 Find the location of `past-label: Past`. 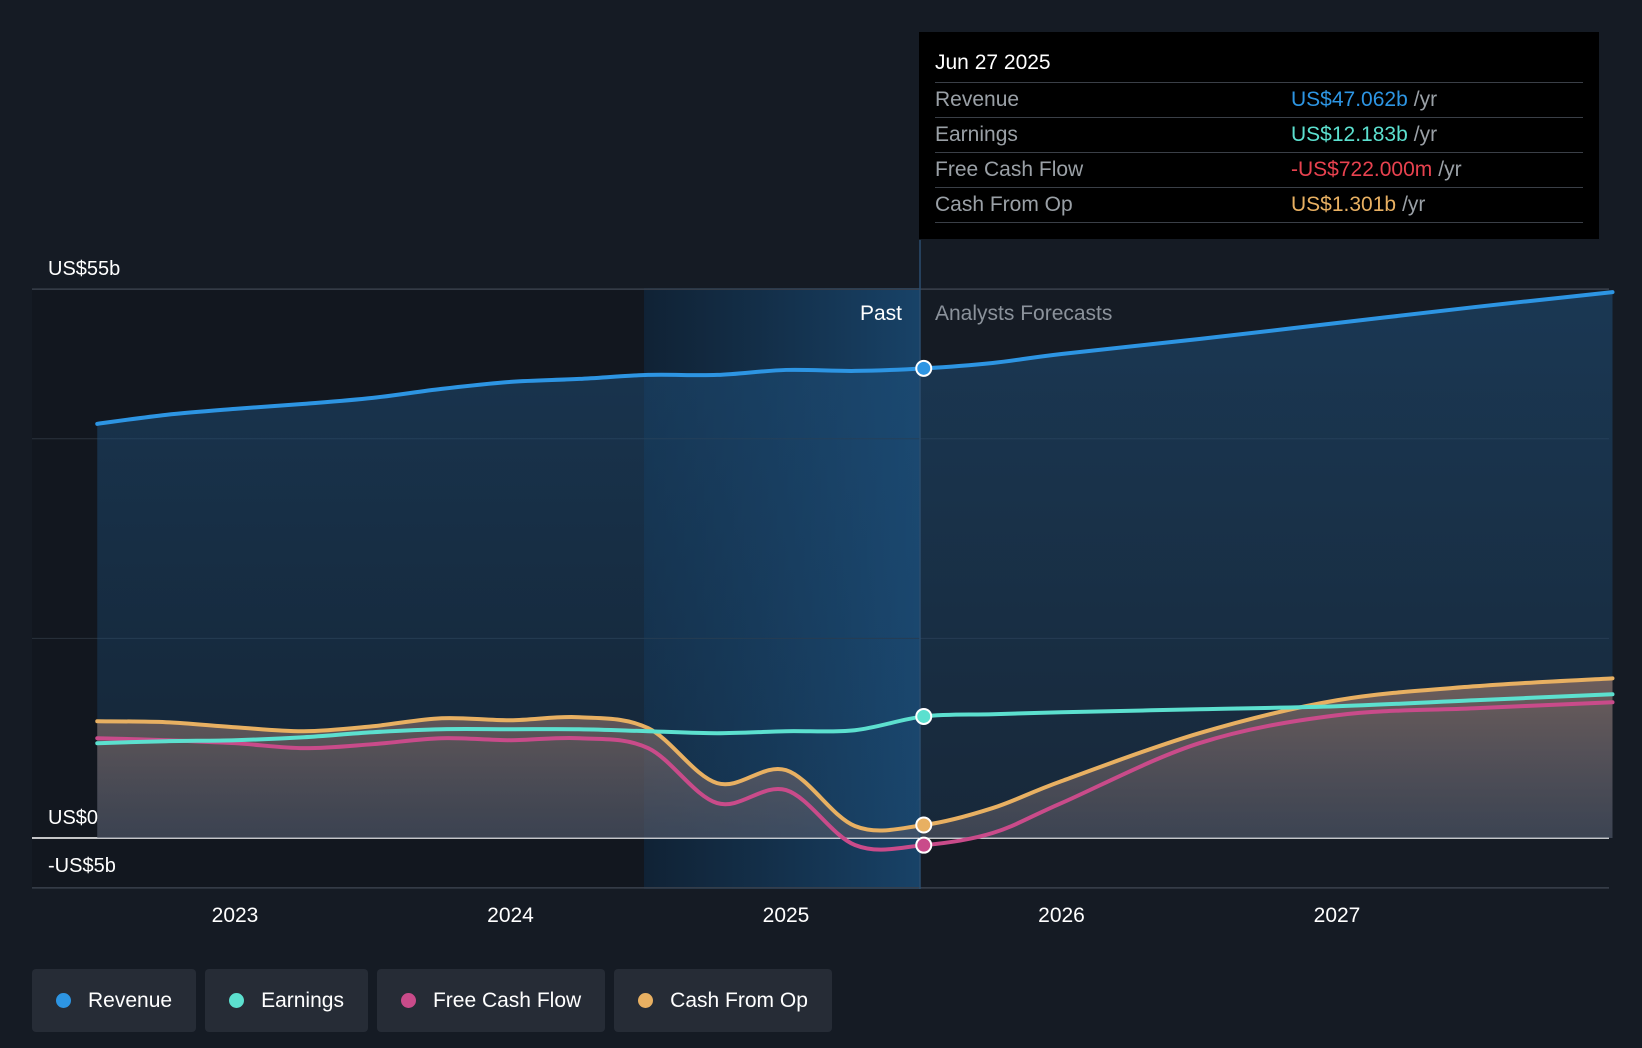

past-label: Past is located at coordinates (881, 313).